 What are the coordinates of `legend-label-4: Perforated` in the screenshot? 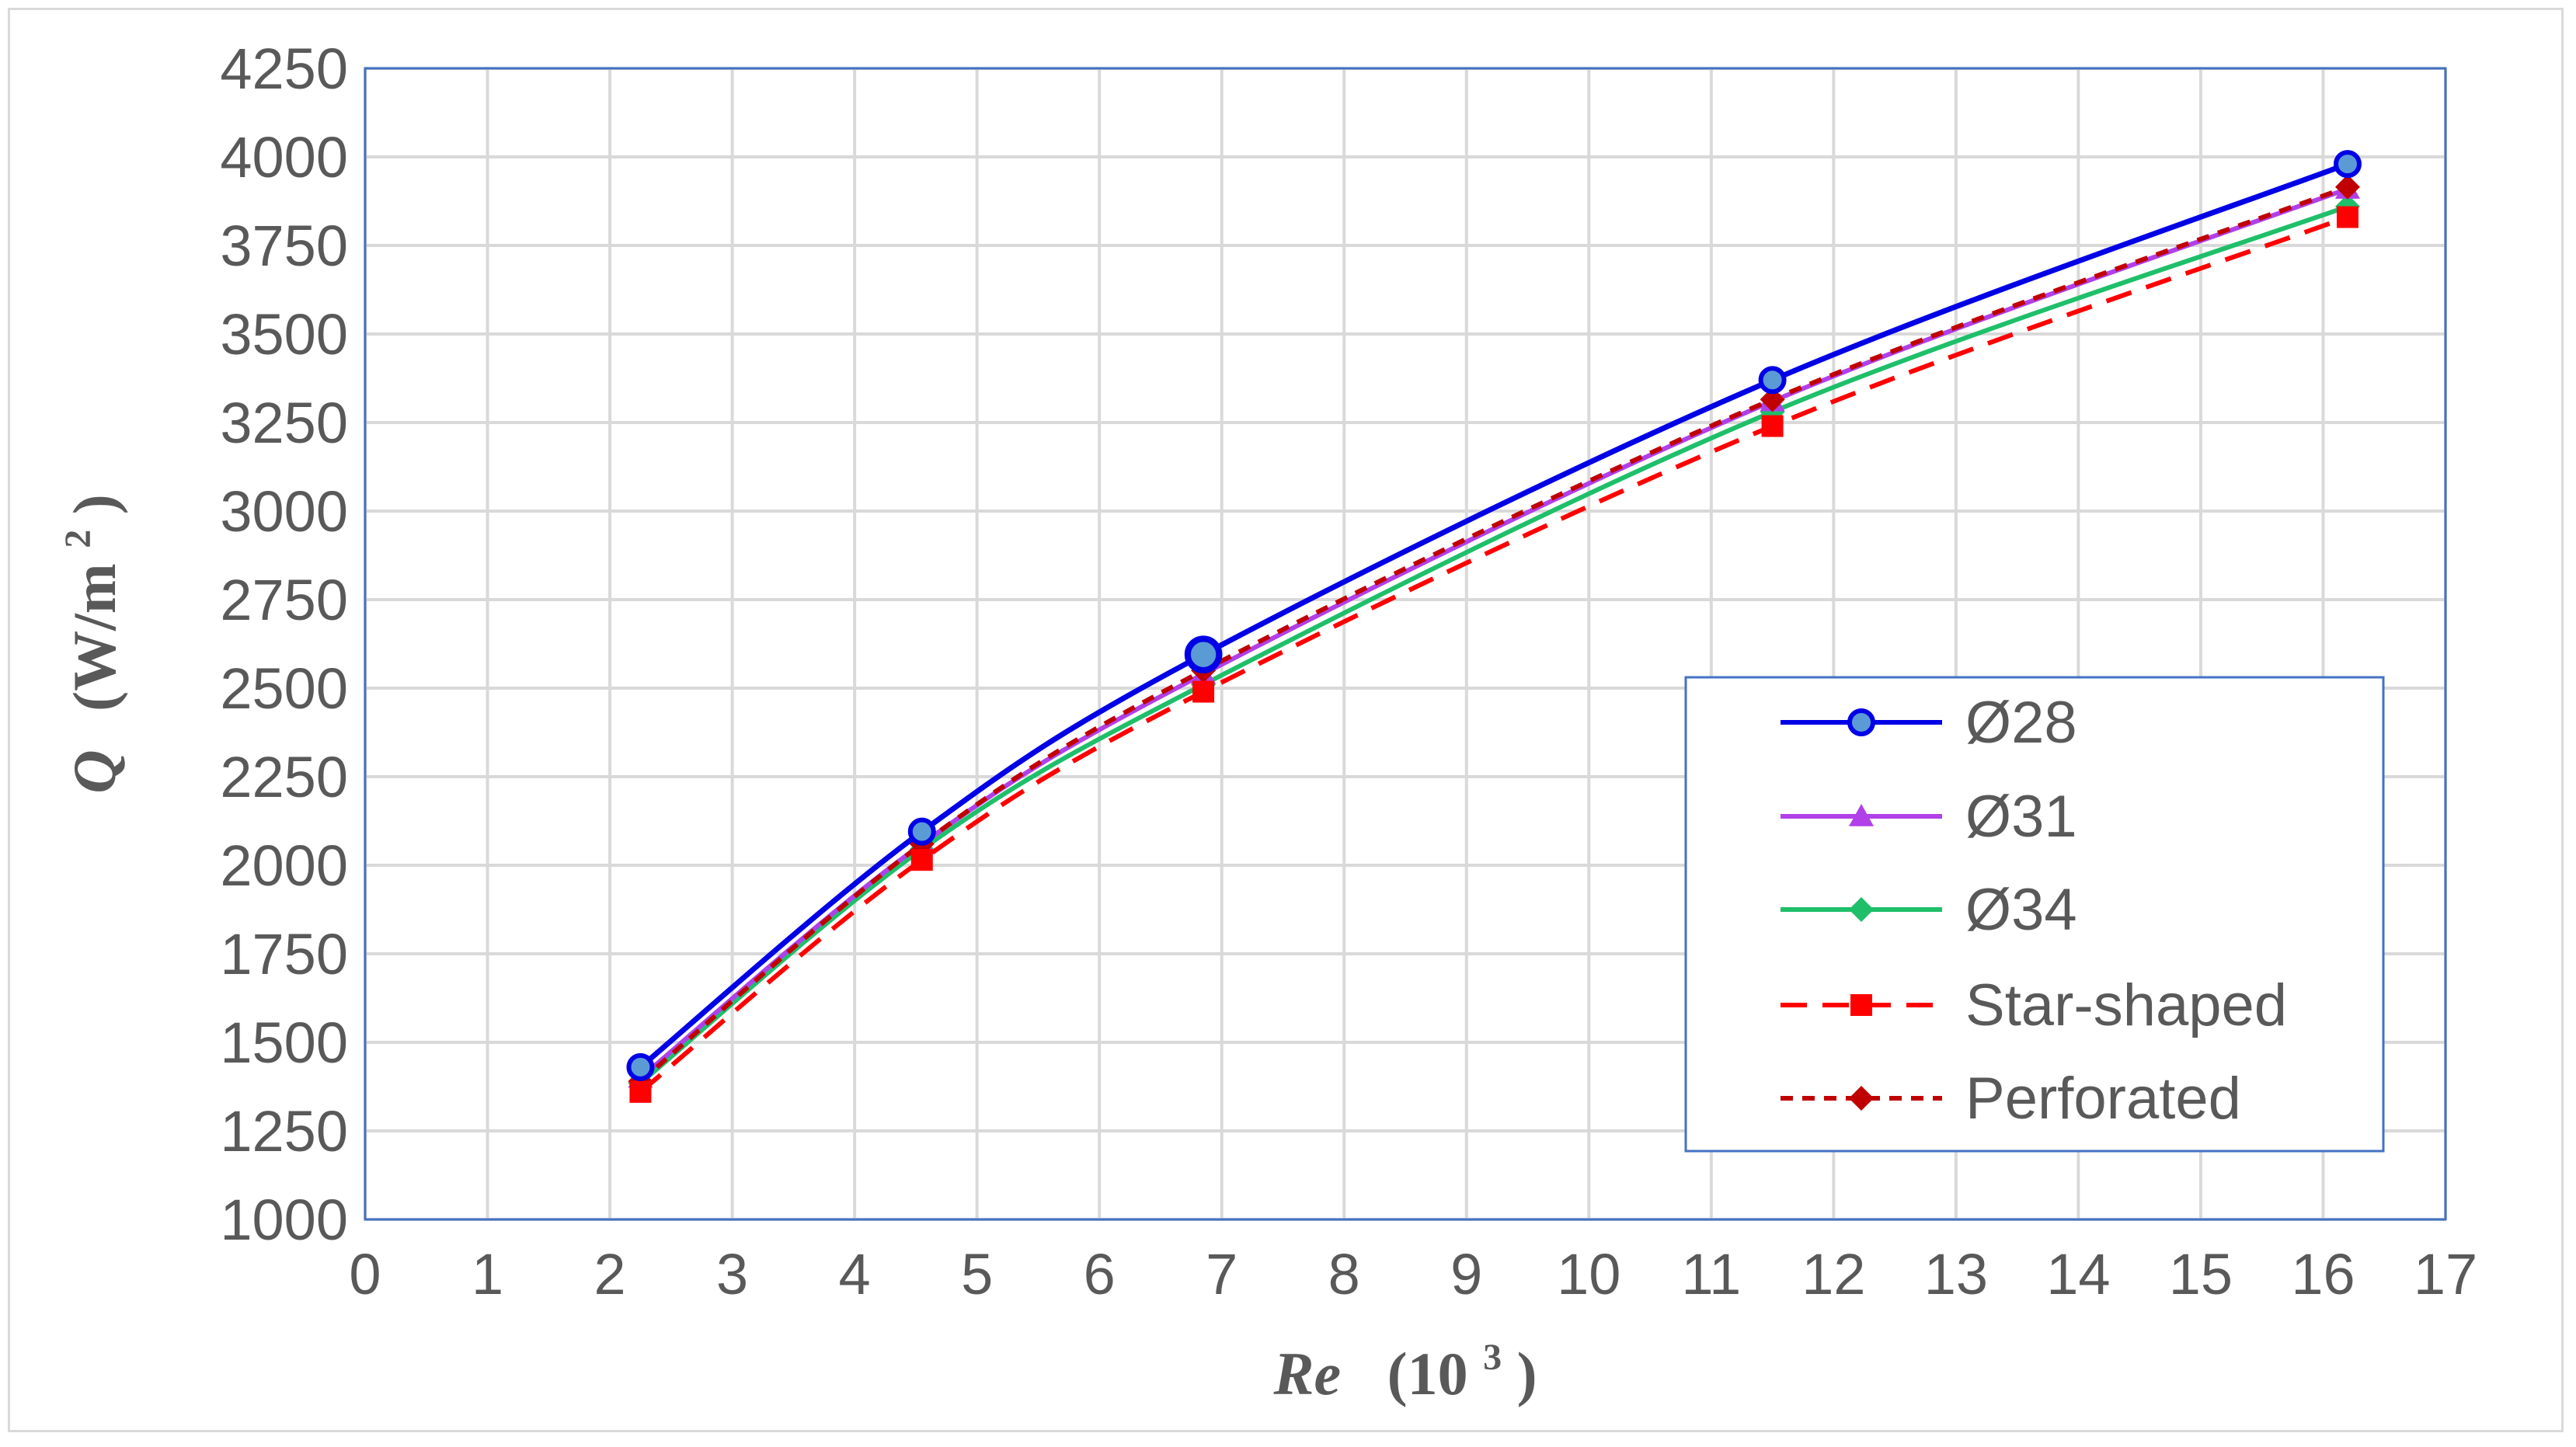 It's located at (2103, 1099).